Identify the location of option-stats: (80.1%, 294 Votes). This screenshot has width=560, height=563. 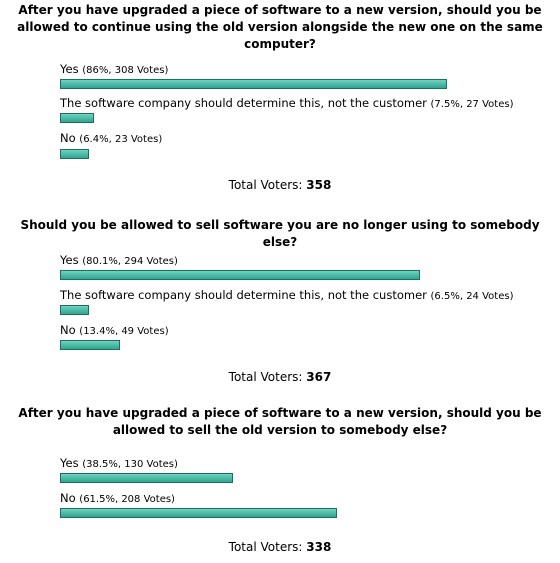
(130, 261).